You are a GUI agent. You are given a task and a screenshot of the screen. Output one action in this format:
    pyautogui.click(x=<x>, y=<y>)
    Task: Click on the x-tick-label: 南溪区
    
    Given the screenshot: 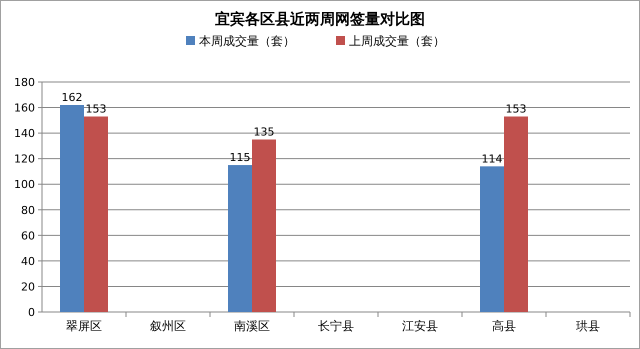 What is the action you would take?
    pyautogui.click(x=252, y=326)
    